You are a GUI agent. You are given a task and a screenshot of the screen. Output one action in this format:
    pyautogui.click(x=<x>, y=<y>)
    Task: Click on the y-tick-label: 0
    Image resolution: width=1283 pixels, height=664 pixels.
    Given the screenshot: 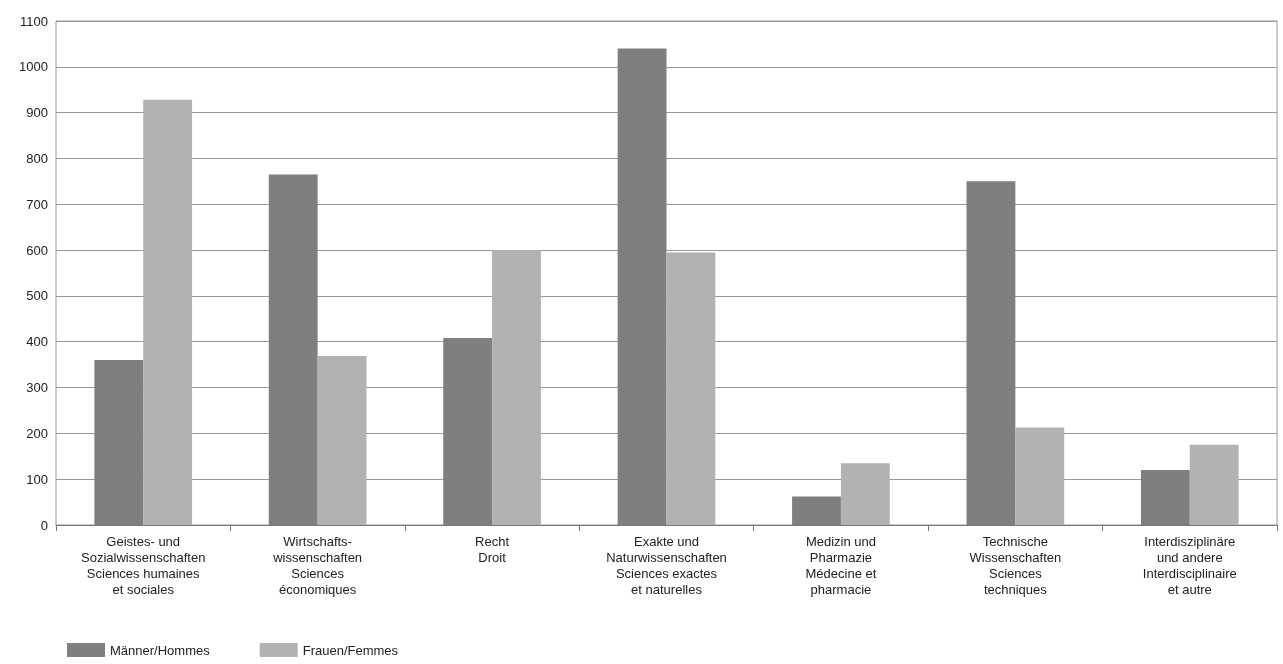 What is the action you would take?
    pyautogui.click(x=44, y=525)
    